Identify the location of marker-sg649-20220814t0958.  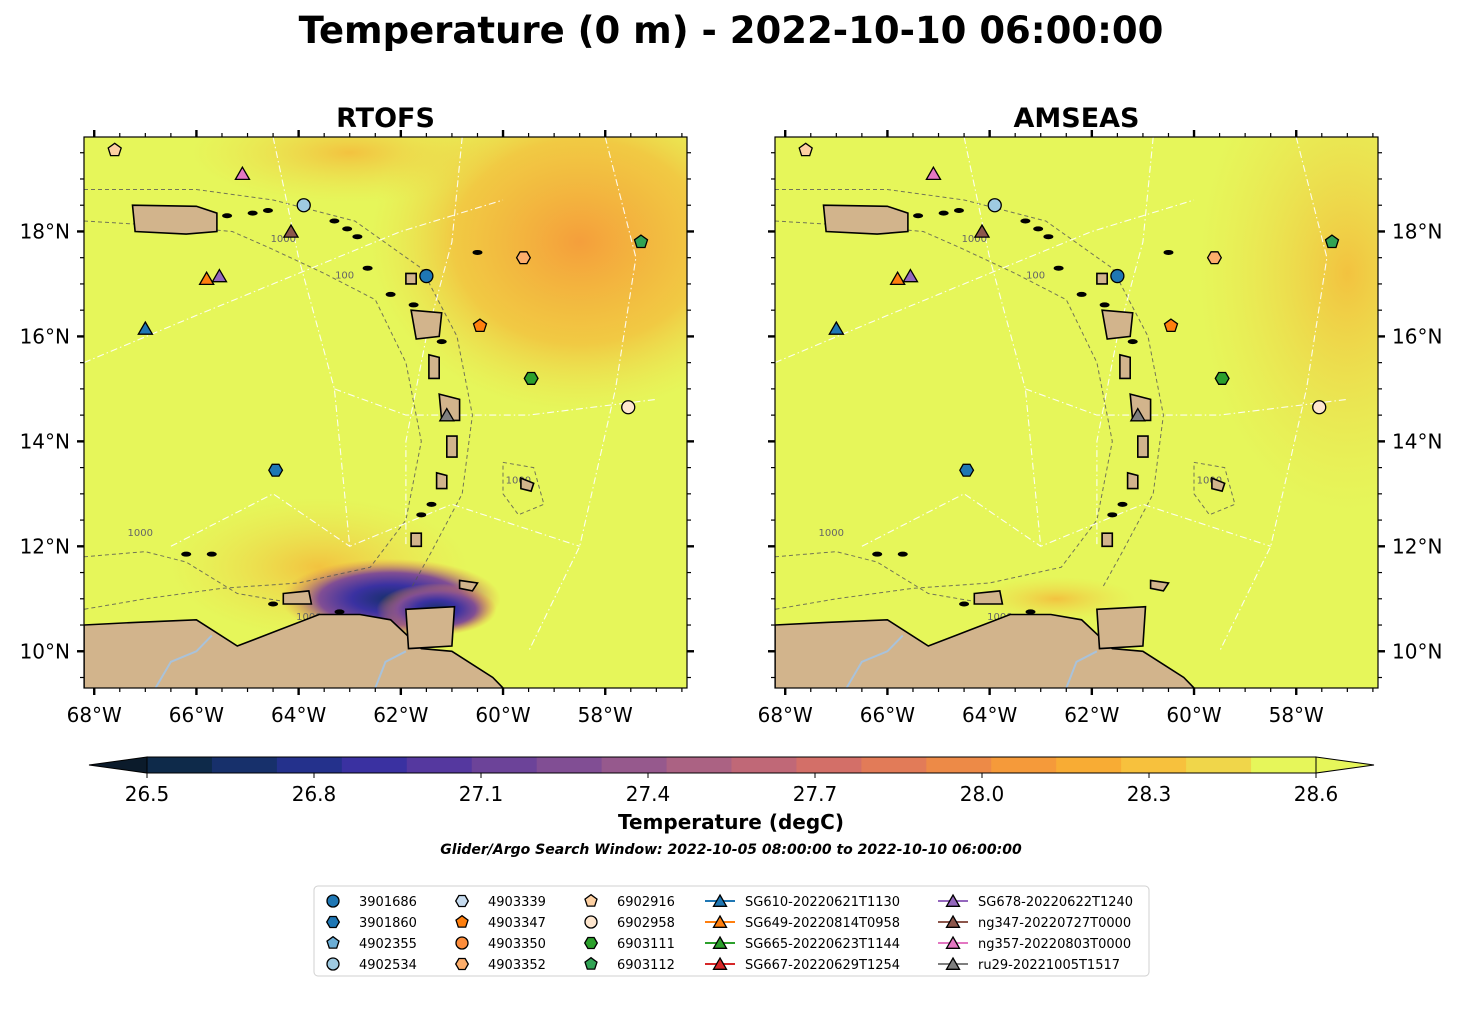
(206, 278).